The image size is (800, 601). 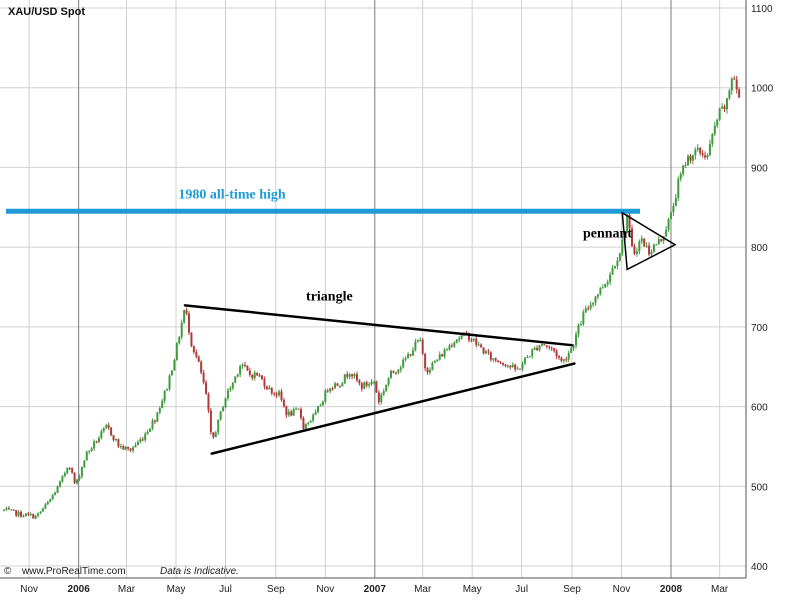 What do you see at coordinates (176, 589) in the screenshot?
I see `x-tick-label: May` at bounding box center [176, 589].